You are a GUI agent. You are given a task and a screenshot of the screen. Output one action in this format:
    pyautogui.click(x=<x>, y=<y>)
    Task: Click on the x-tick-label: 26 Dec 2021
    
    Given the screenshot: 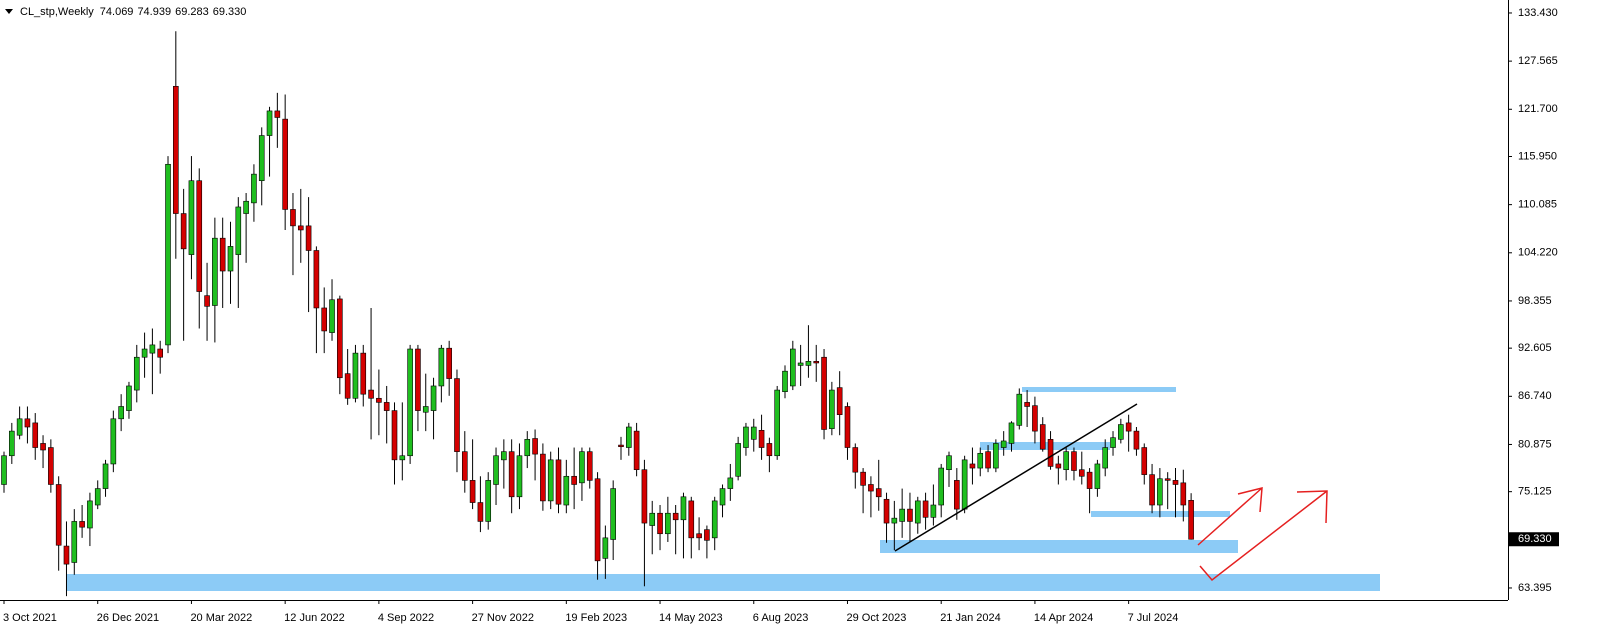 What is the action you would take?
    pyautogui.click(x=128, y=618)
    